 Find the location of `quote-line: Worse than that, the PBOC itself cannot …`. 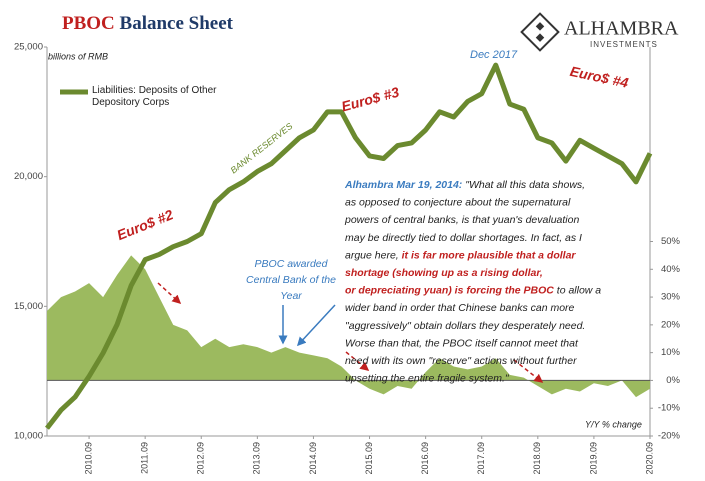

quote-line: Worse than that, the PBOC itself cannot … is located at coordinates (462, 343).